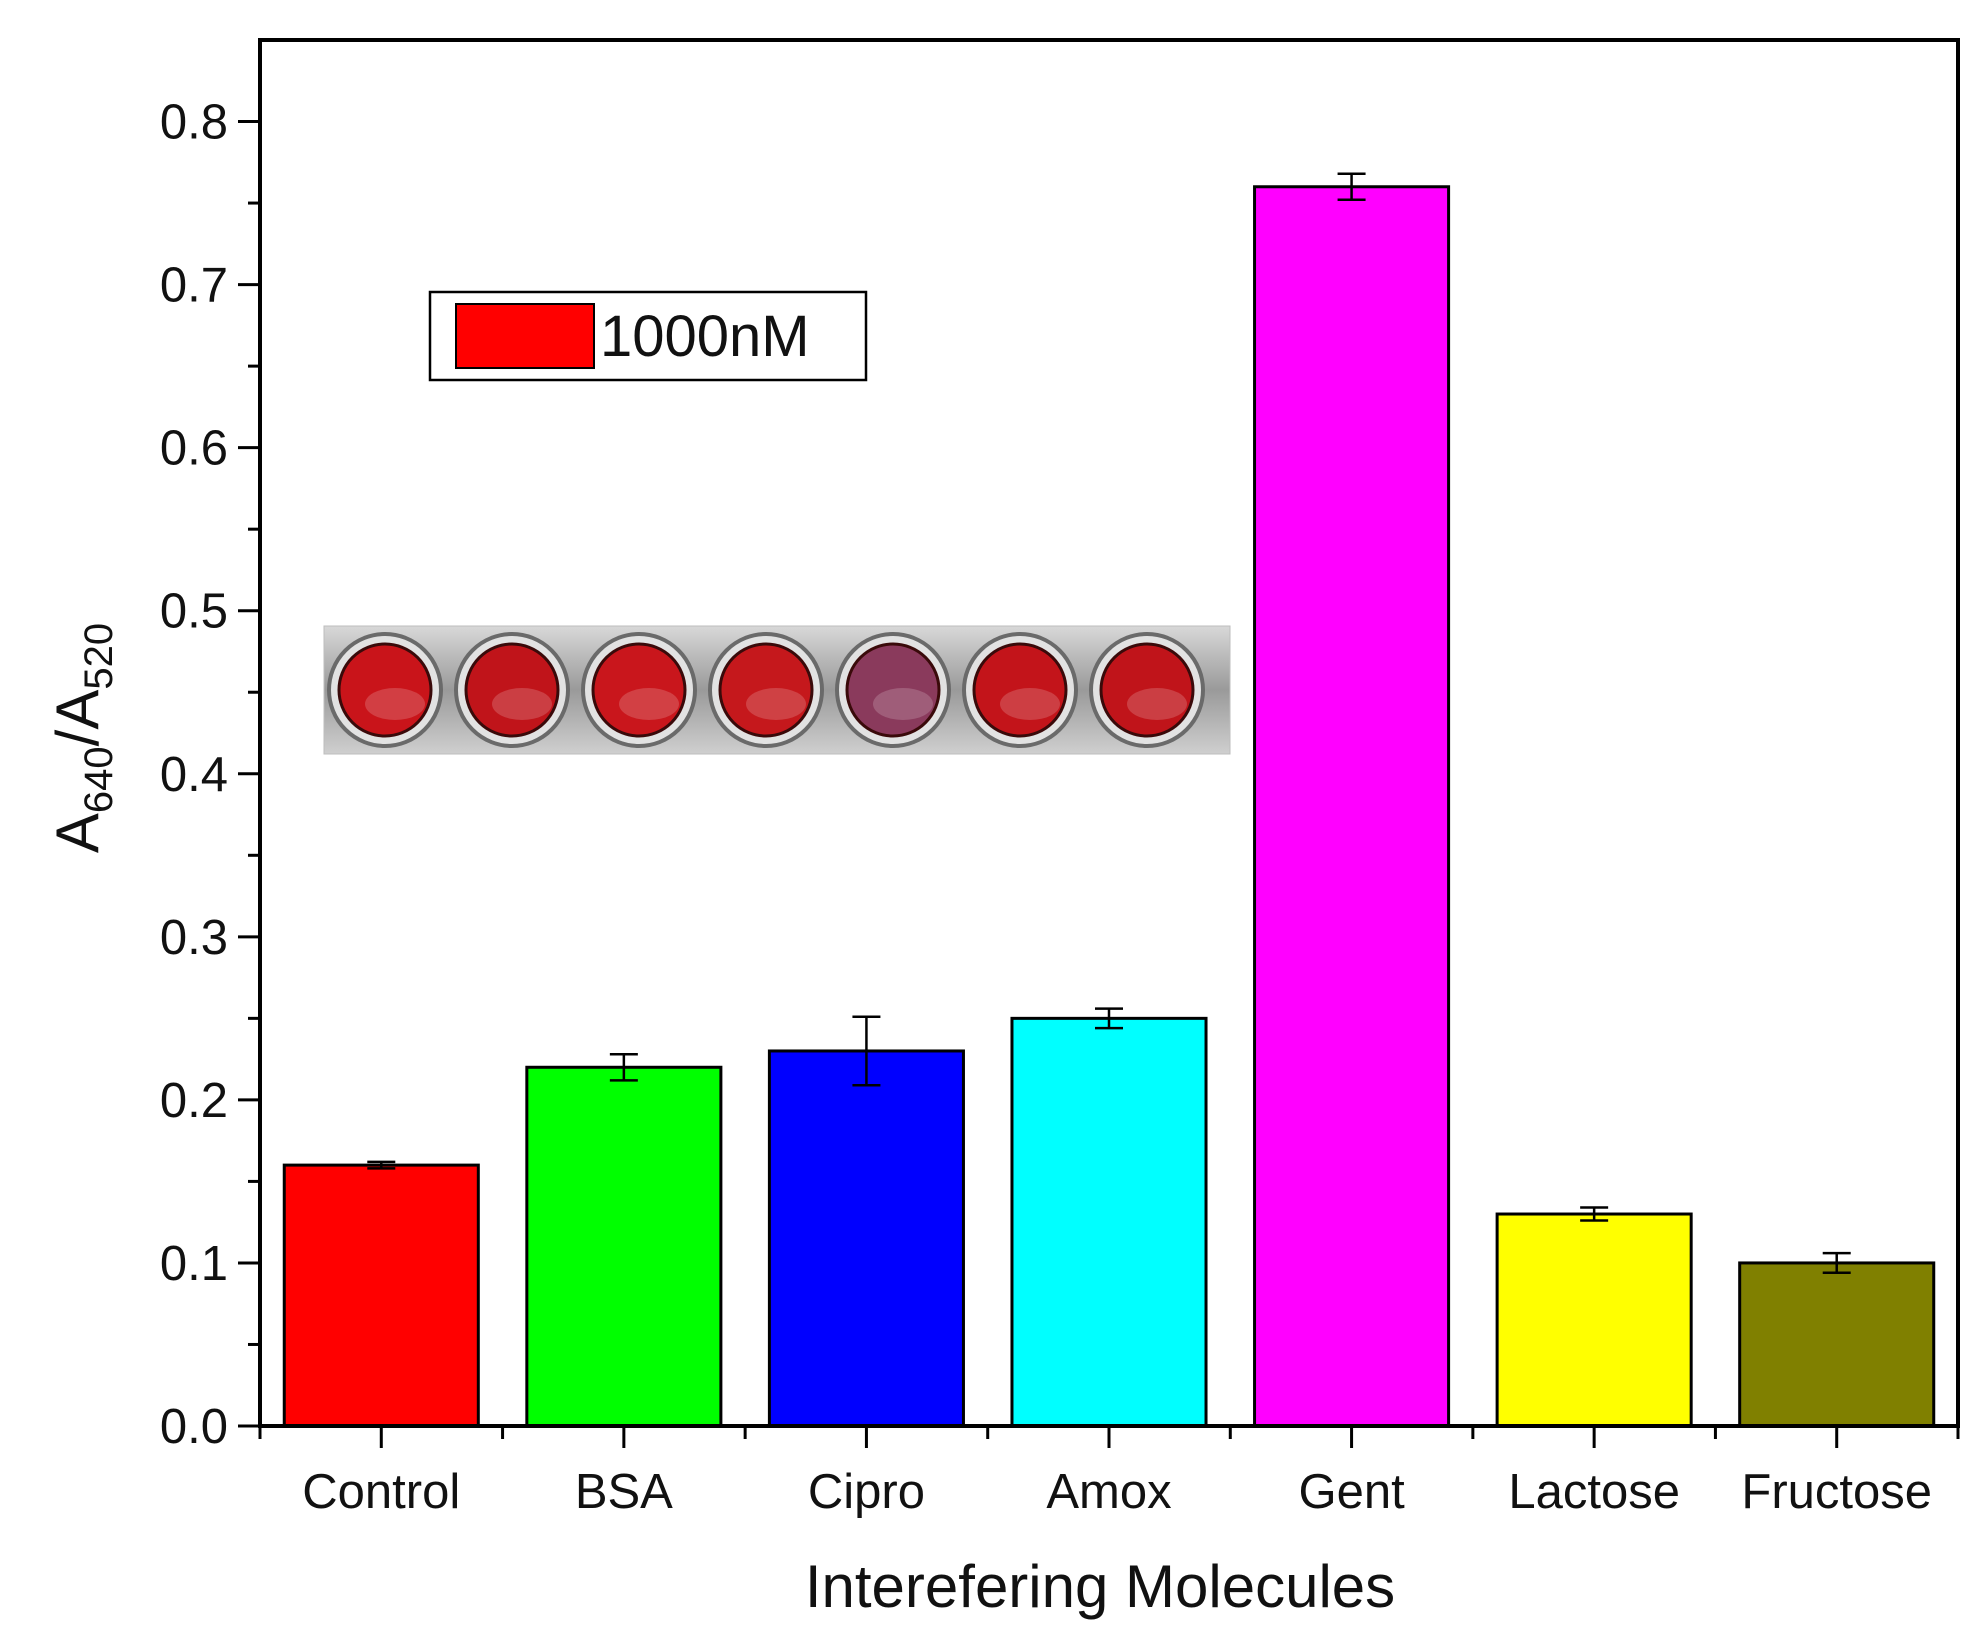 The image size is (1986, 1632). What do you see at coordinates (624, 1492) in the screenshot?
I see `x-tick-label: BSA` at bounding box center [624, 1492].